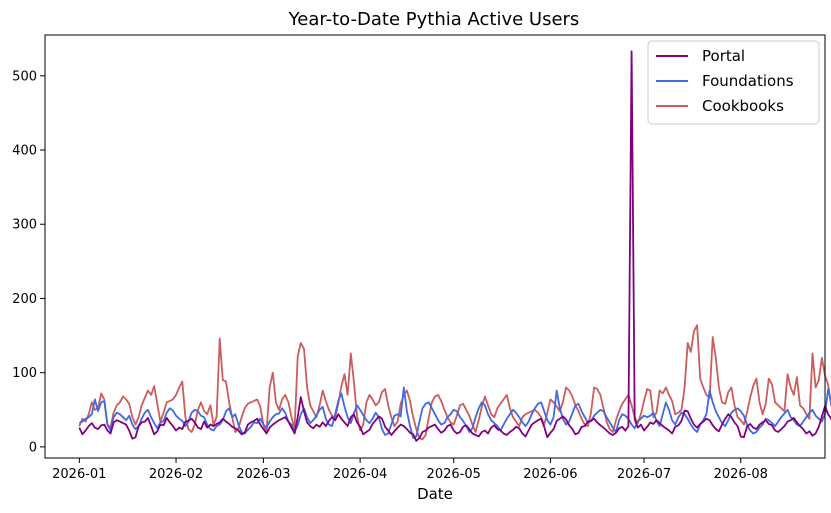 The image size is (831, 513). Describe the element at coordinates (24, 299) in the screenshot. I see `y-tick-label: 200` at that location.